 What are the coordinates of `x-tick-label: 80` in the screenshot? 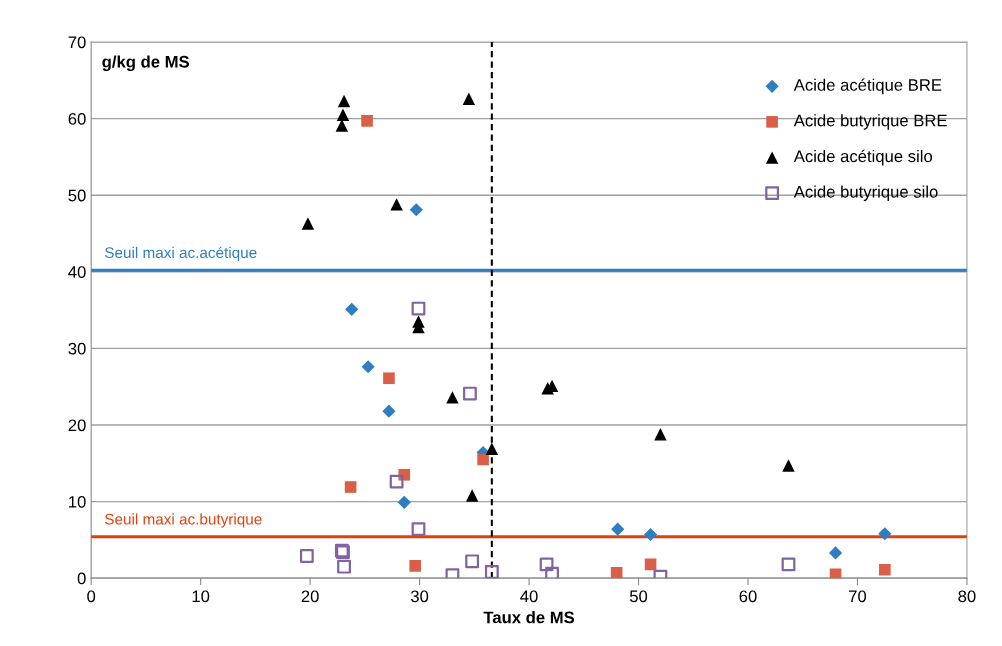 It's located at (967, 596).